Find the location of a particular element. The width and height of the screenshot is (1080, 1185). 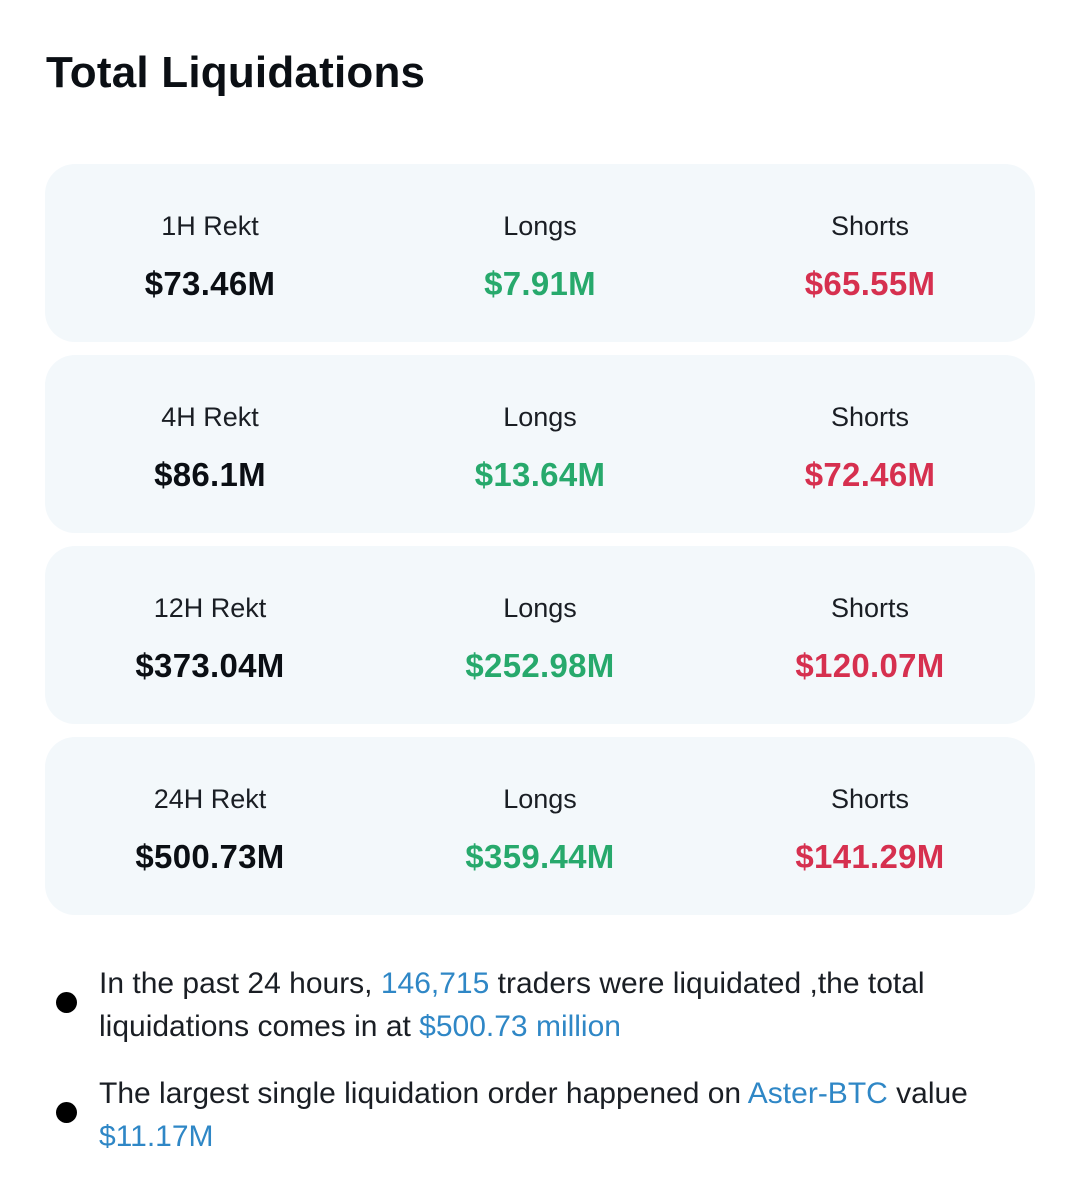

shorts-value: $72.46M is located at coordinates (870, 474).